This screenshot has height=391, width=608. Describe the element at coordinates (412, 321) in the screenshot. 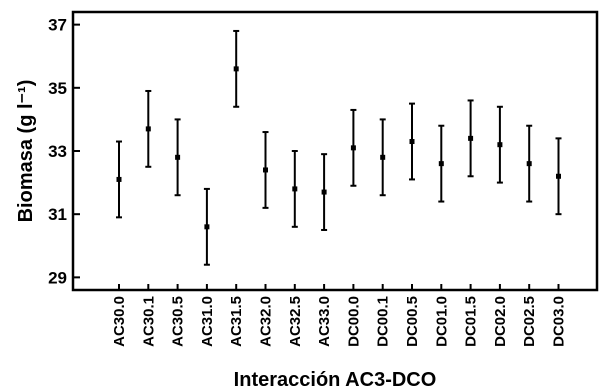

I see `x-tick-label: DC00.5` at that location.